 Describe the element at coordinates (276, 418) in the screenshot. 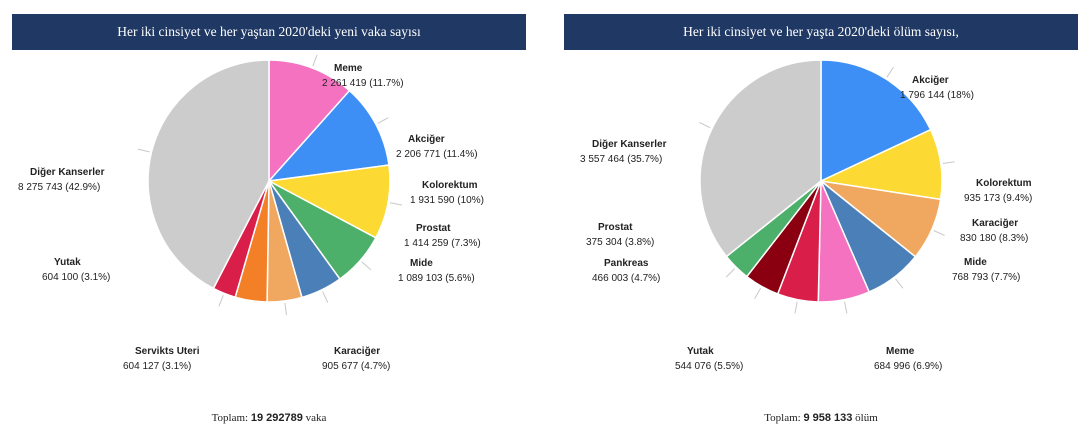

I see `total-value: 19 292789` at that location.